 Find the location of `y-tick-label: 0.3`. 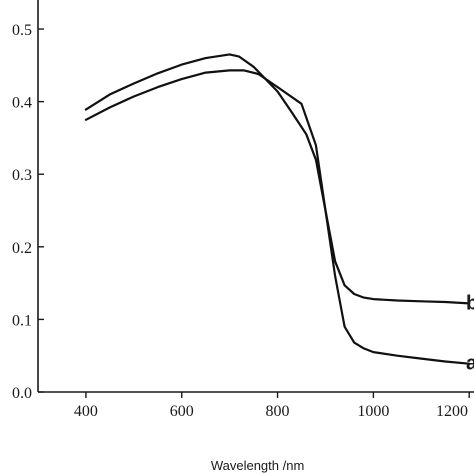

y-tick-label: 0.3 is located at coordinates (22, 175).